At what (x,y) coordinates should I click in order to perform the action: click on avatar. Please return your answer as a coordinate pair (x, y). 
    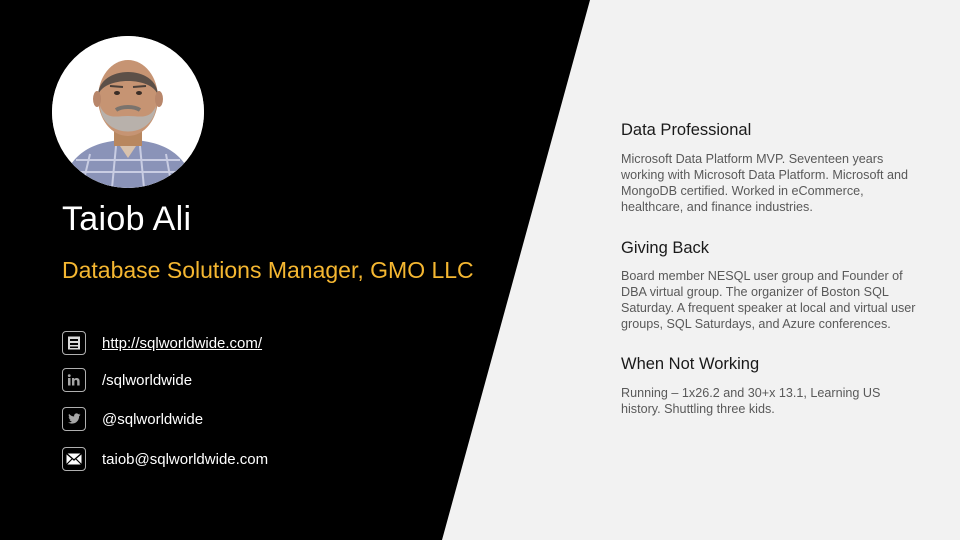
    Looking at the image, I should click on (128, 112).